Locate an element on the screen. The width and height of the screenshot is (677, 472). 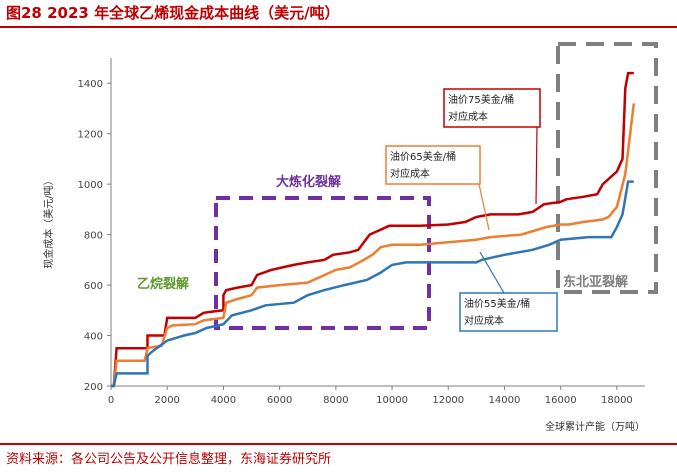
callout-text-s55: 油价55美金/桶 is located at coordinates (497, 303).